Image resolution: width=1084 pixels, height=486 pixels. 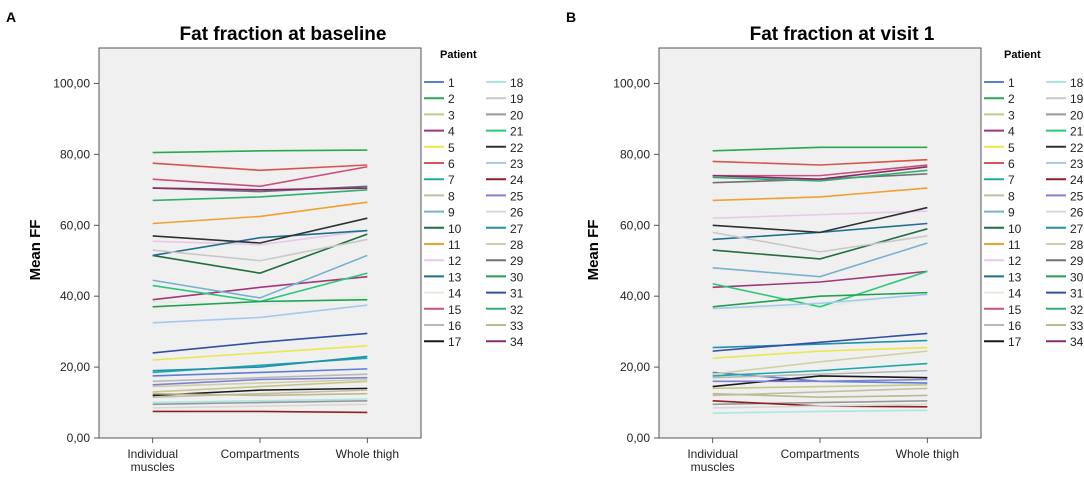 I want to click on legend-entry: 12, so click(x=455, y=261).